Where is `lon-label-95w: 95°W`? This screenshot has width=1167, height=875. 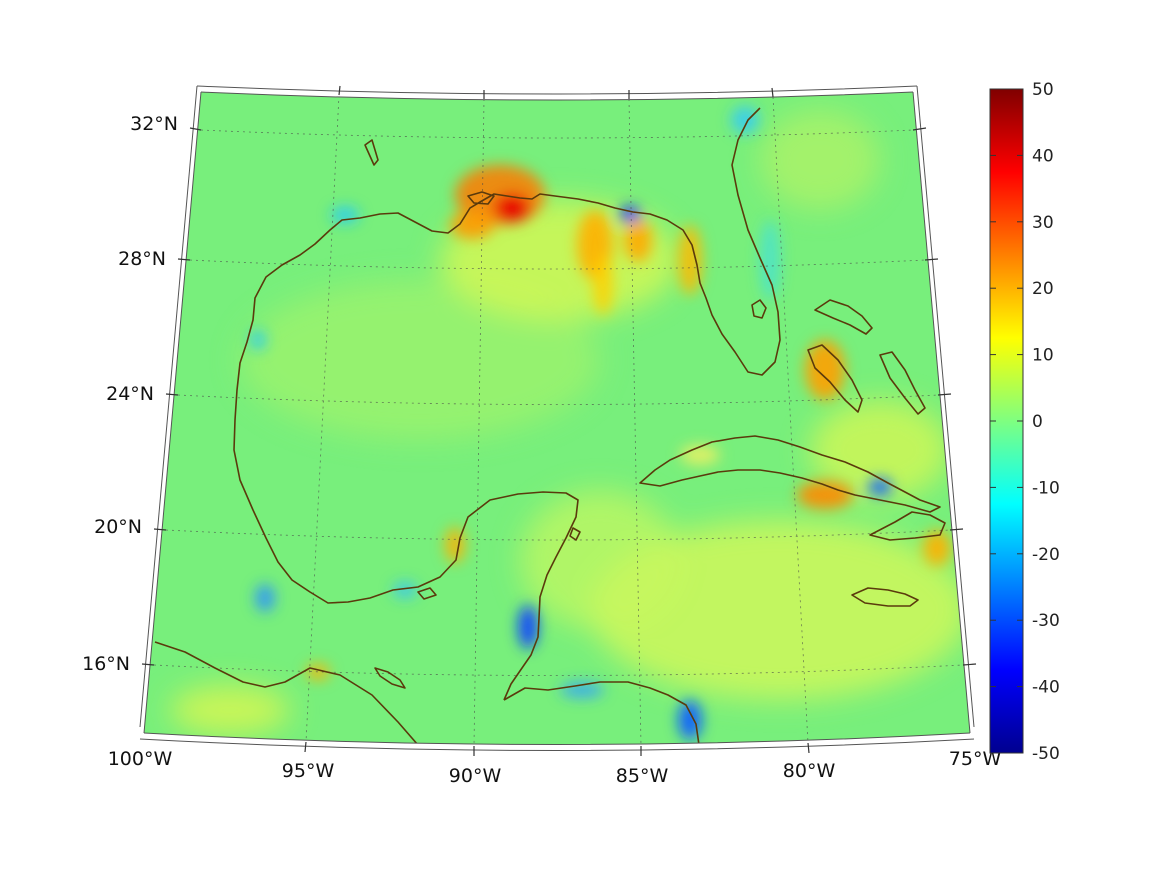
lon-label-95w: 95°W is located at coordinates (308, 771).